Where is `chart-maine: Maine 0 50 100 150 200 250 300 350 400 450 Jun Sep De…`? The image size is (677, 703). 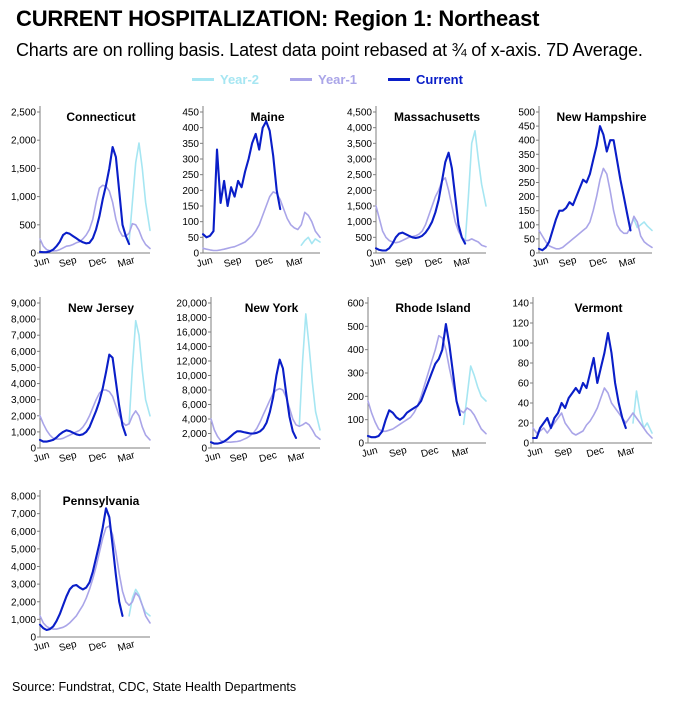
chart-maine: Maine 0 50 100 150 200 250 300 350 400 450 Jun Sep De… is located at coordinates (251, 188).